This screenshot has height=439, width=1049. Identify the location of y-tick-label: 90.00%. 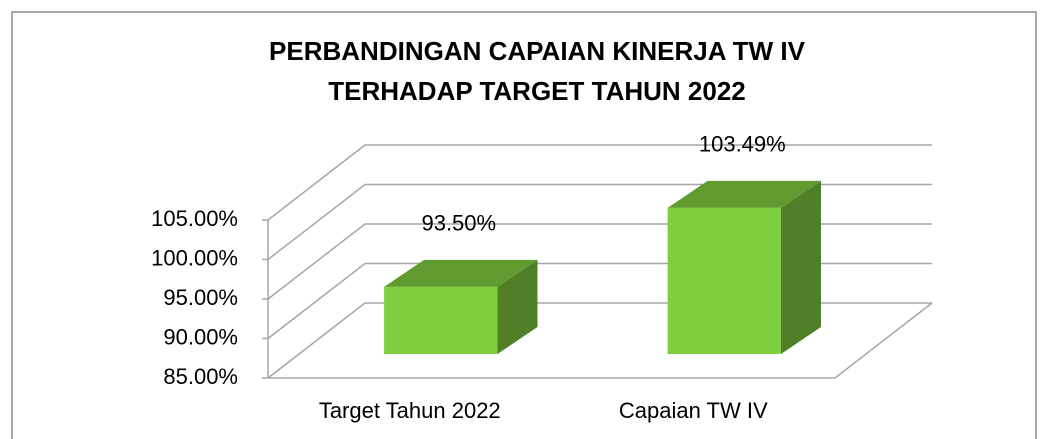
(200, 336).